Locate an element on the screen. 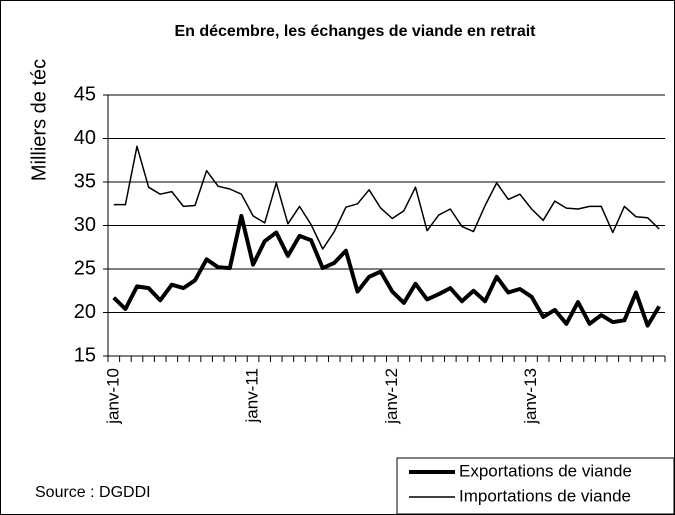 This screenshot has height=515, width=675. legend-box is located at coordinates (535, 486).